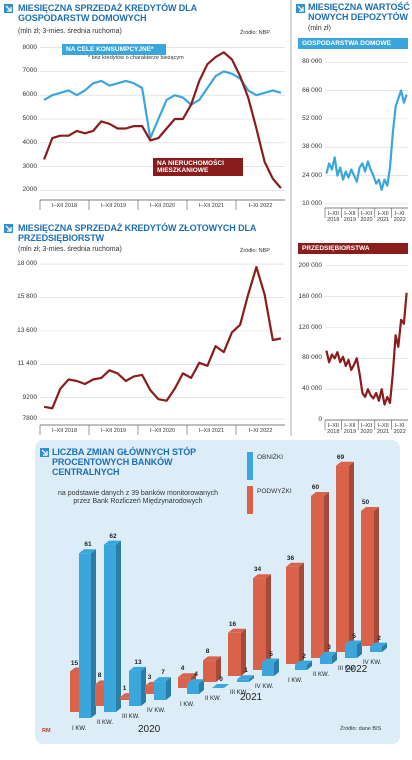 This screenshot has height=760, width=412. Describe the element at coordinates (138, 662) in the screenshot. I see `value-label: 13` at that location.